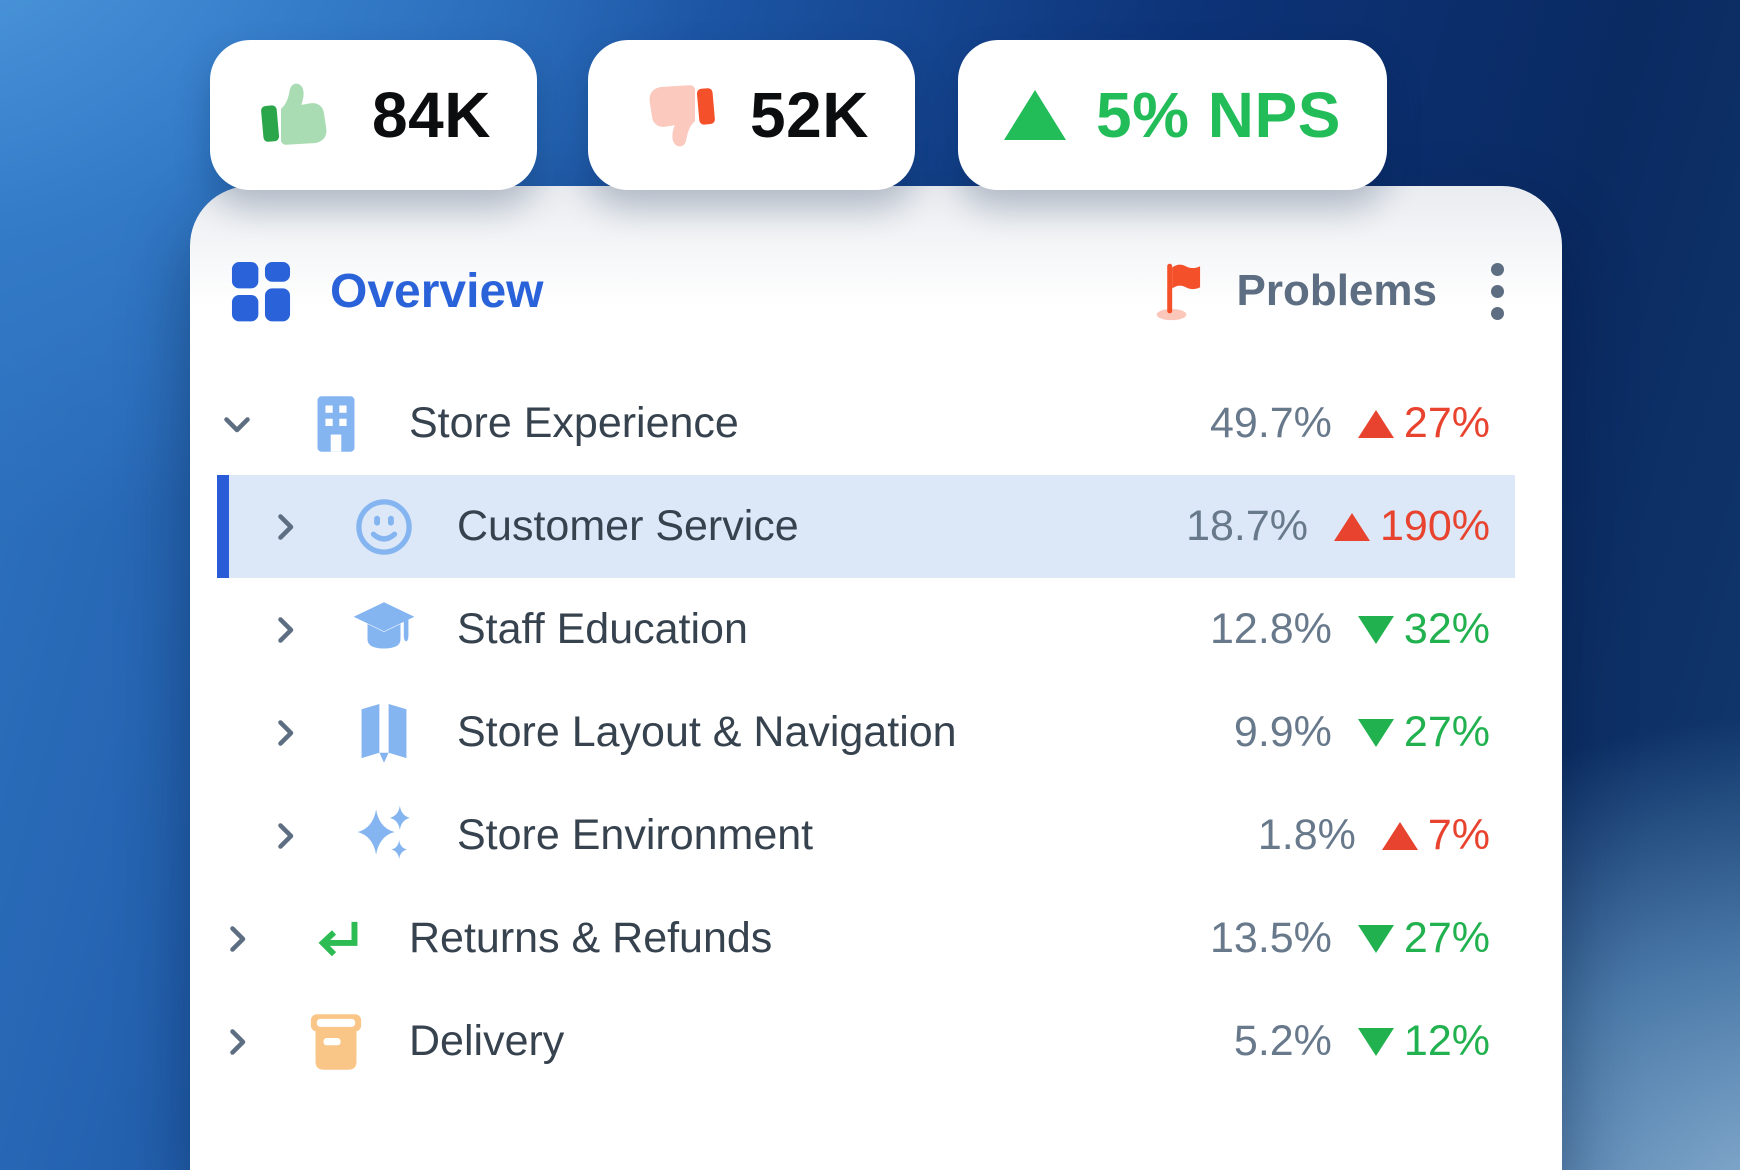 The width and height of the screenshot is (1740, 1170). I want to click on likes-stat-pill: 84K, so click(373, 115).